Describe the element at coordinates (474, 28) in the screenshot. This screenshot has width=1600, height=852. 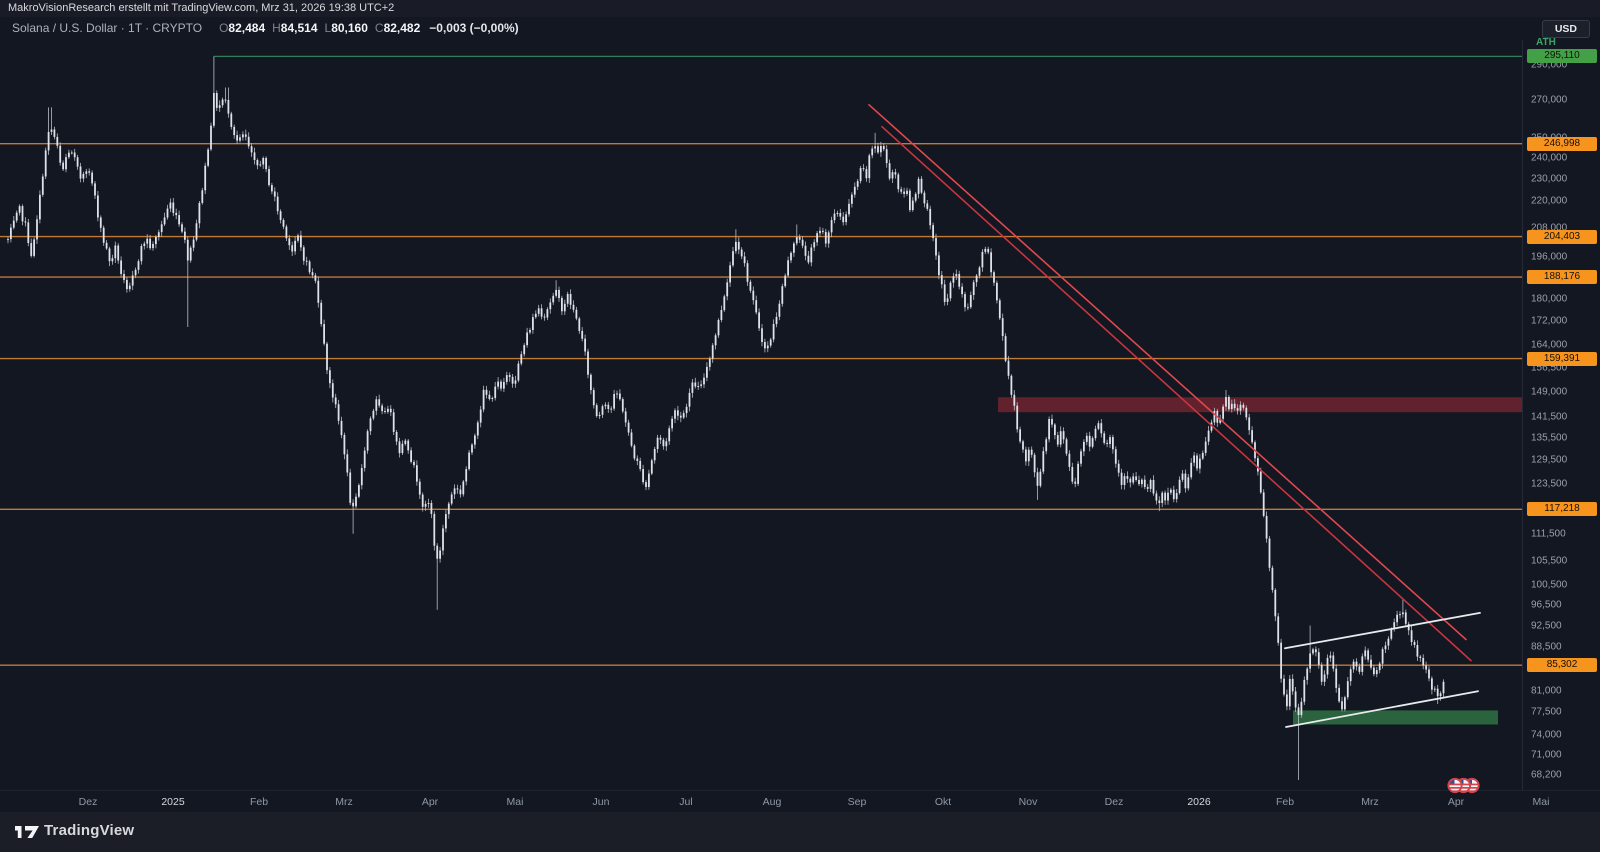
I see `change-value: −0,003 (−0,00%)` at that location.